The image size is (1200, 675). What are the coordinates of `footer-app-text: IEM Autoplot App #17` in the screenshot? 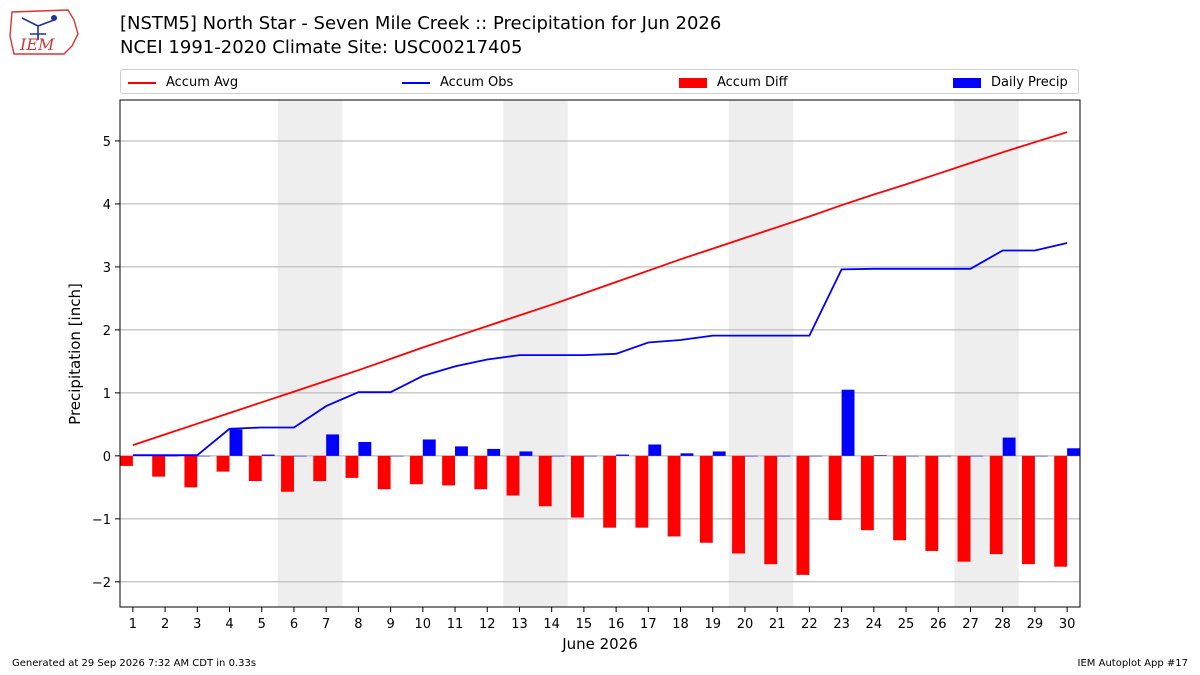 It's located at (1132, 663).